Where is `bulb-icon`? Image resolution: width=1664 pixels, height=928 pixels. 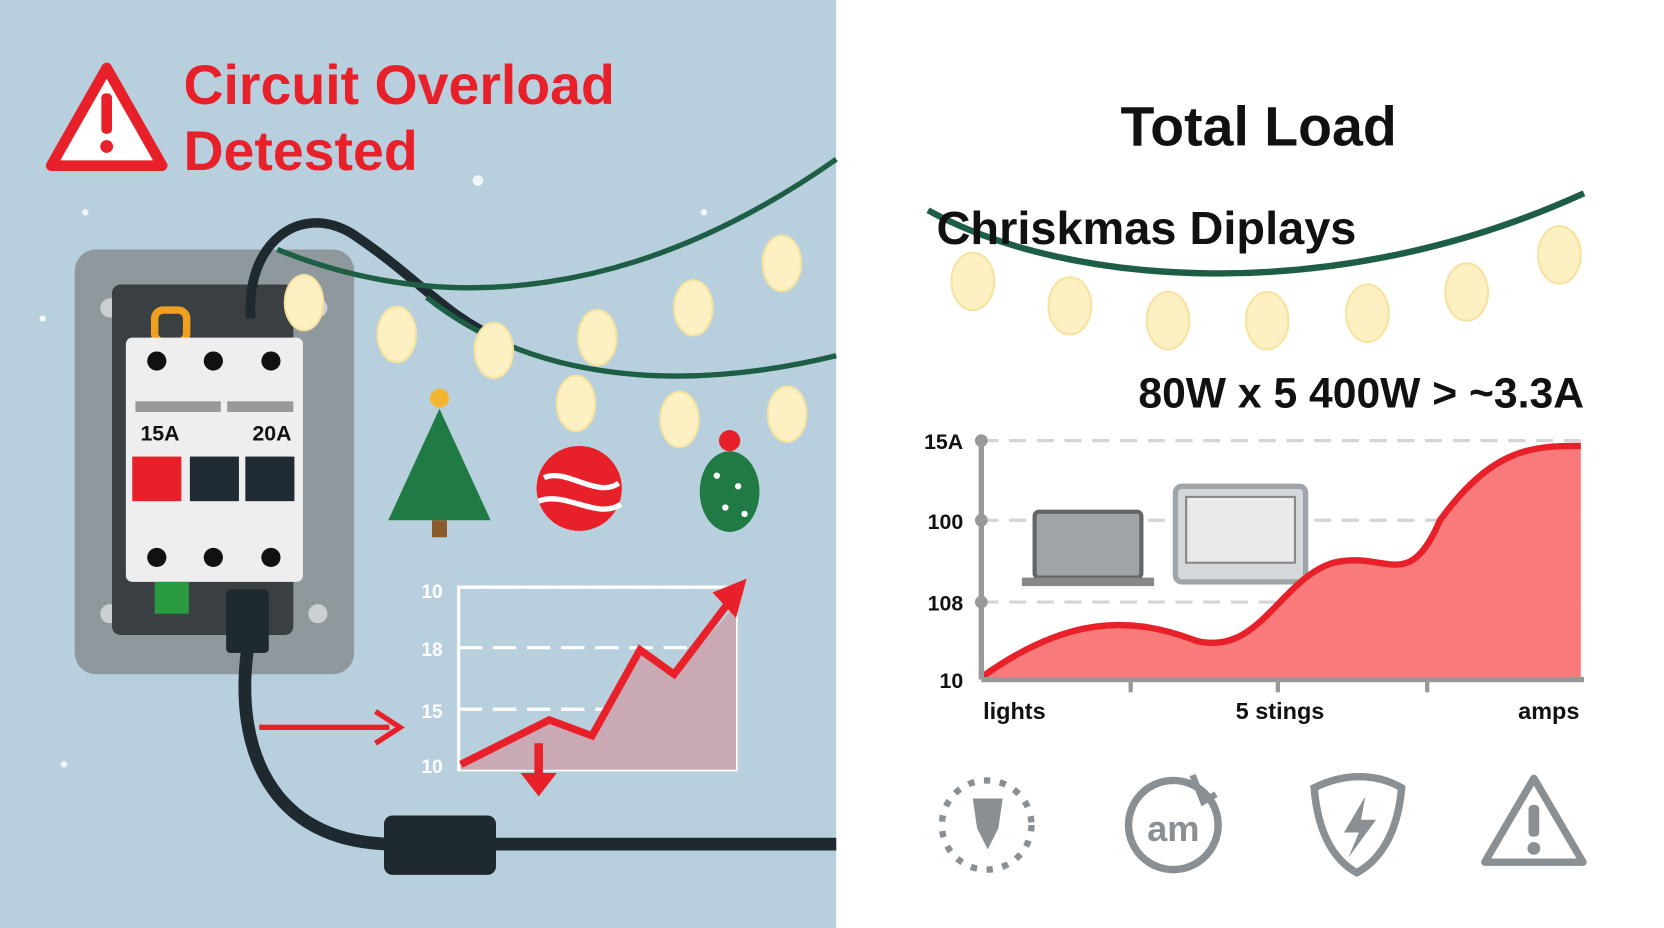
bulb-icon is located at coordinates (986, 825).